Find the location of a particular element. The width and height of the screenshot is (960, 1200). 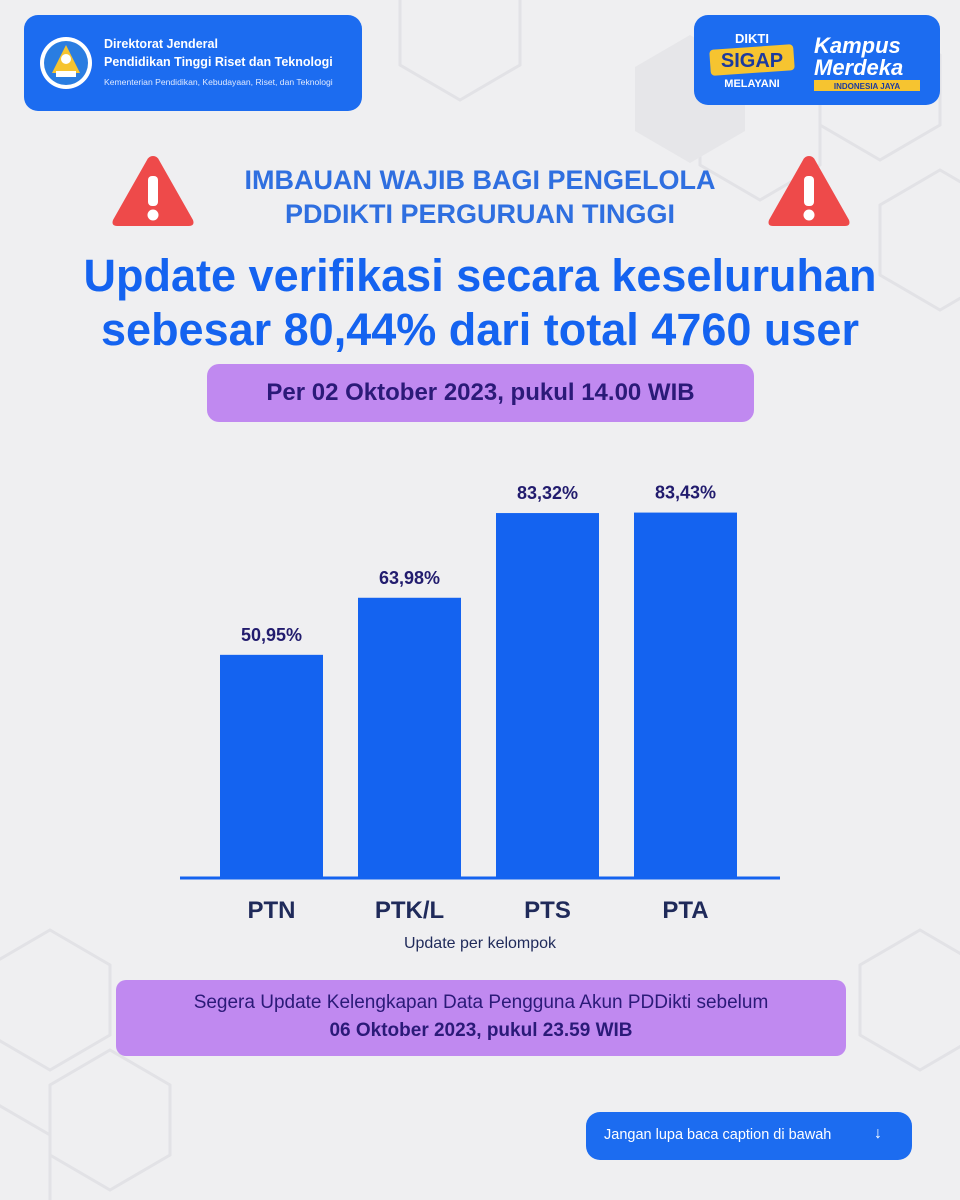

sigap-logo-bottom: MELAYANI is located at coordinates (751, 84).